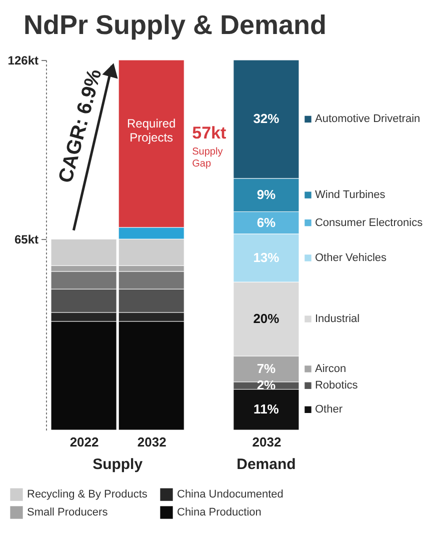  I want to click on data-label: 2%, so click(266, 385).